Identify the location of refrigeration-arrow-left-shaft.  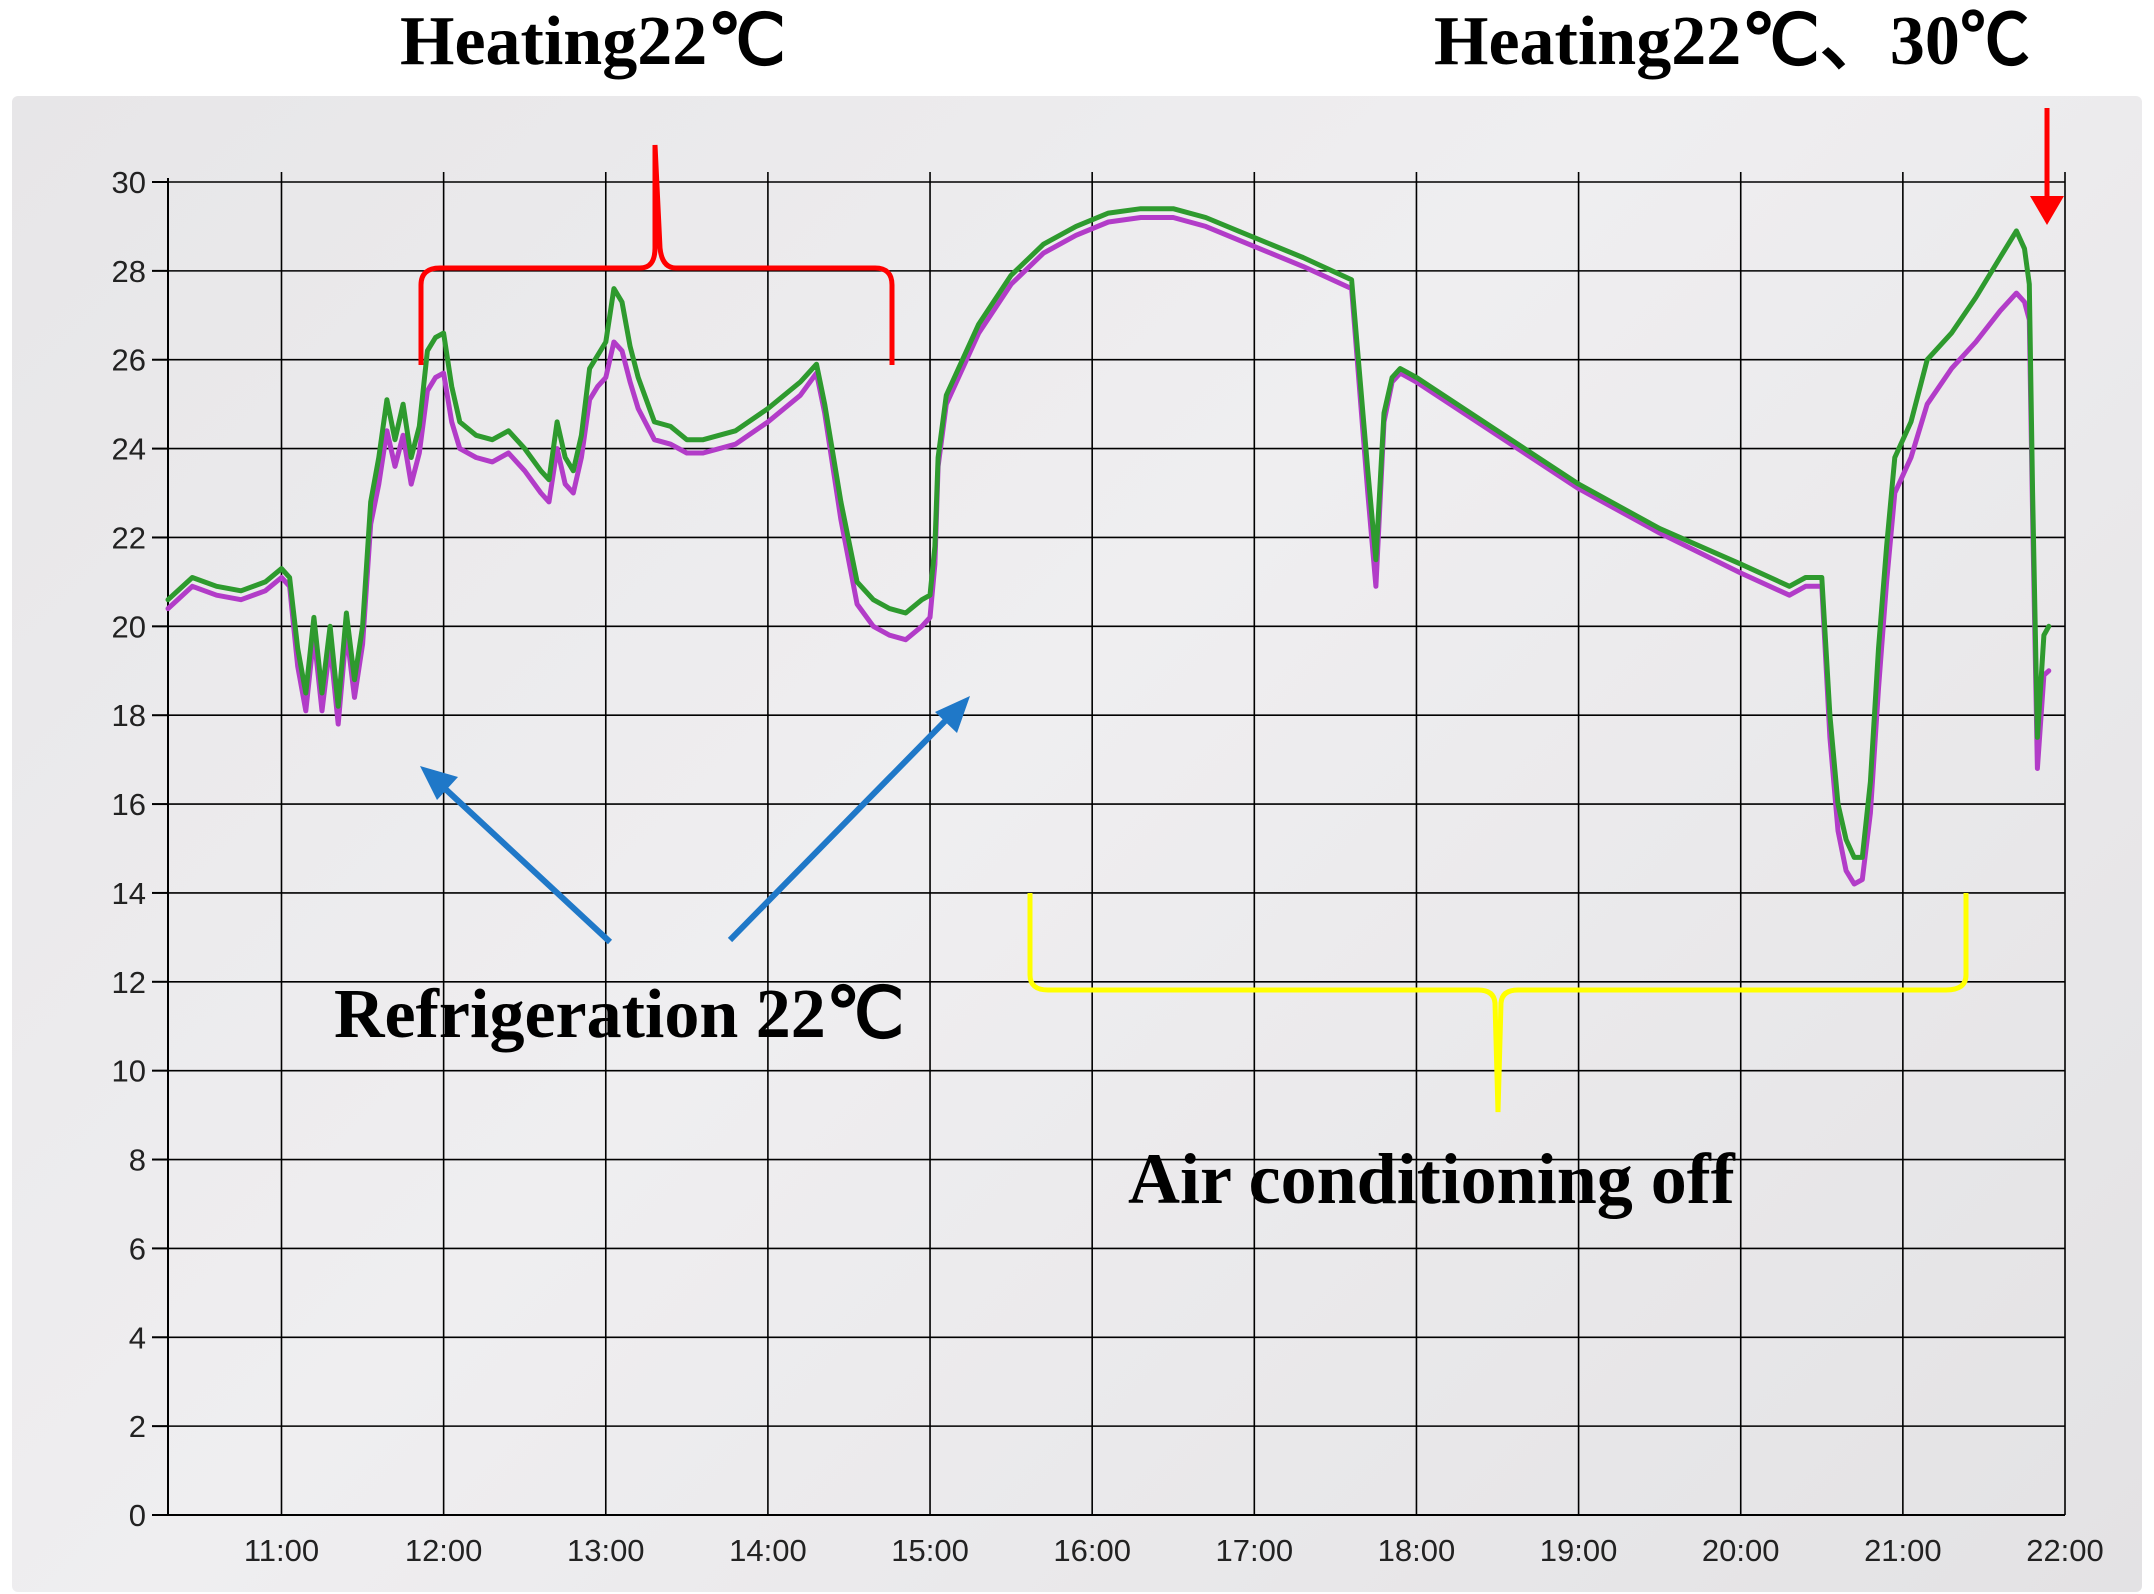
(525, 863).